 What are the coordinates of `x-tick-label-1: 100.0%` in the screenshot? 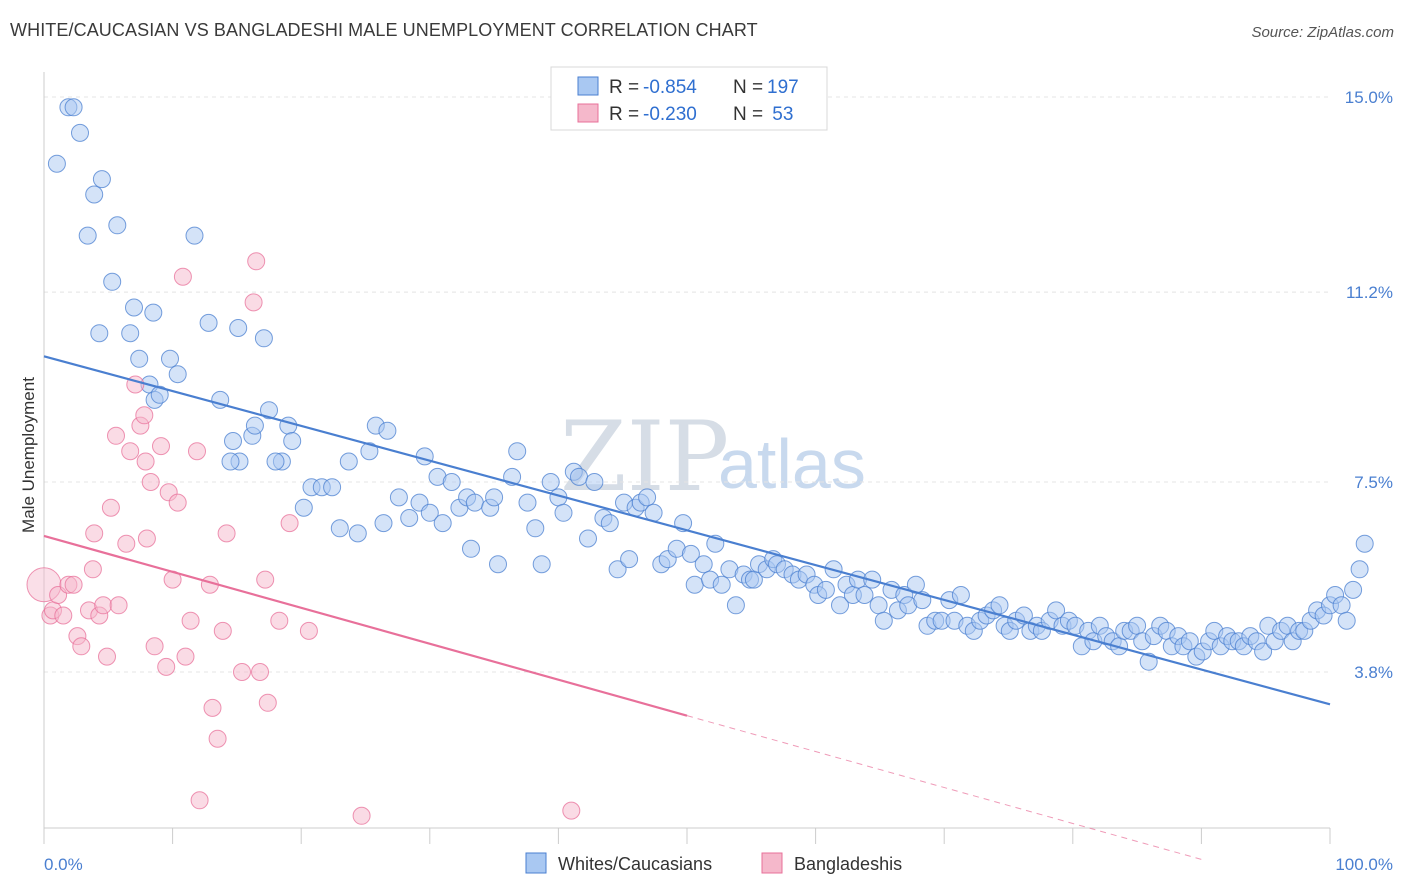 It's located at (1364, 864).